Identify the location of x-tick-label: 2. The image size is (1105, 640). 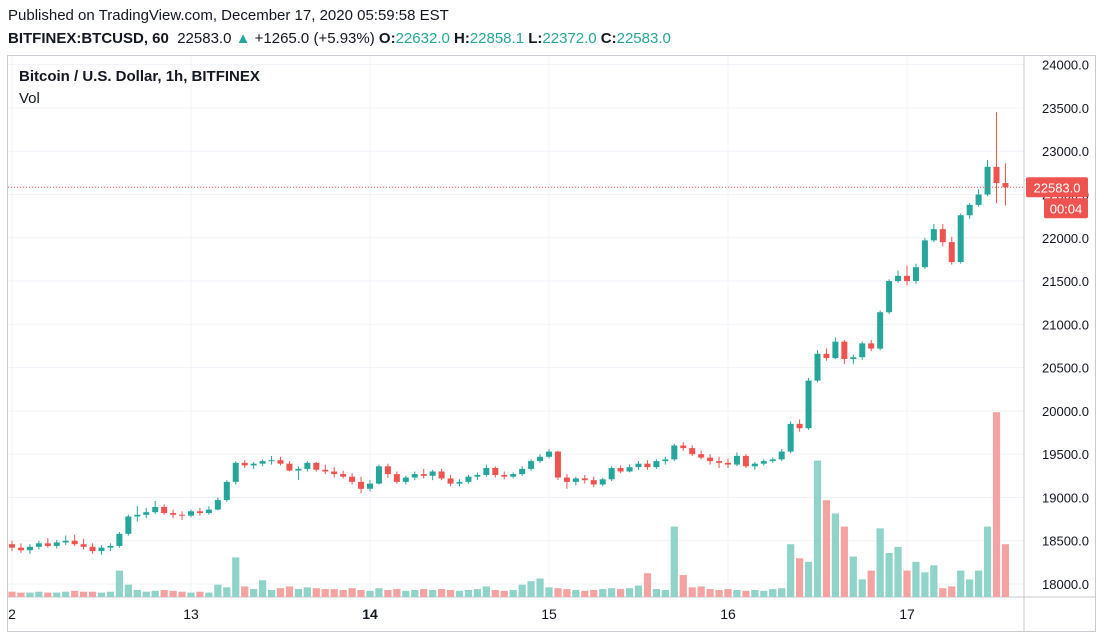
(12, 614).